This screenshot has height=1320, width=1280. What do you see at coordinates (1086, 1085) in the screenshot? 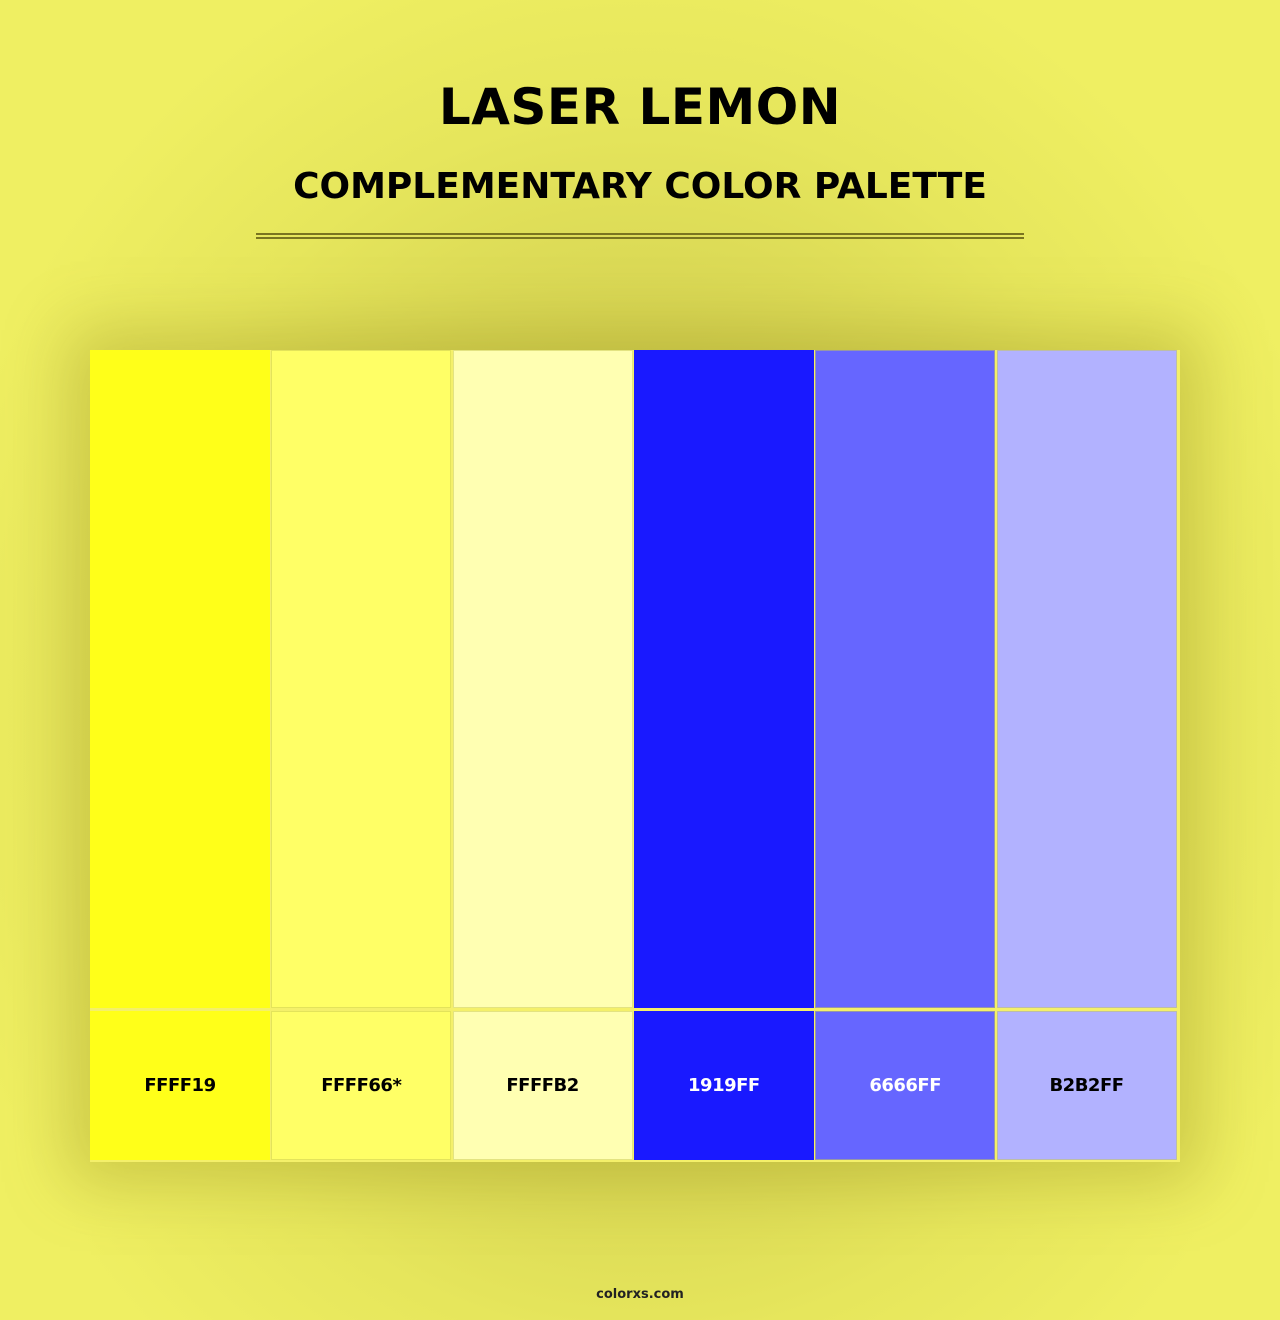
I see `hex-label: B2B2FF` at bounding box center [1086, 1085].